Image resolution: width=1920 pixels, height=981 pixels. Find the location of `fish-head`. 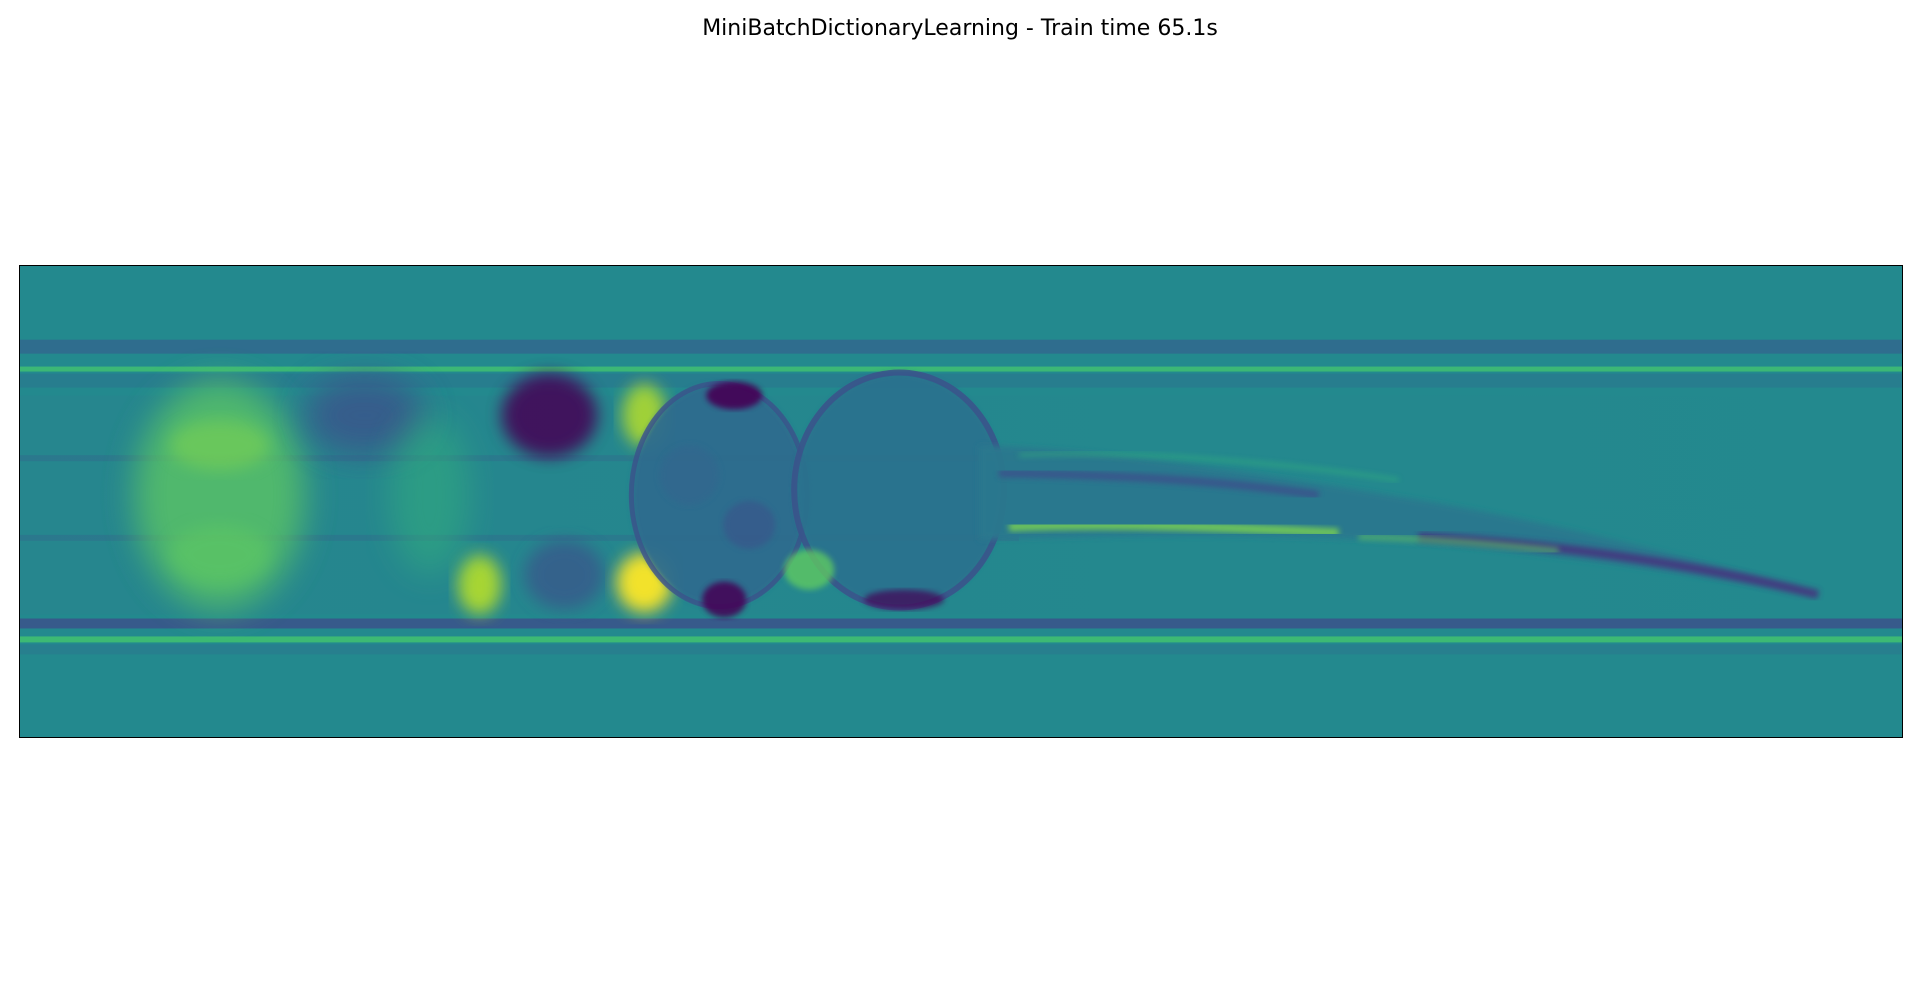

fish-head is located at coordinates (719, 499).